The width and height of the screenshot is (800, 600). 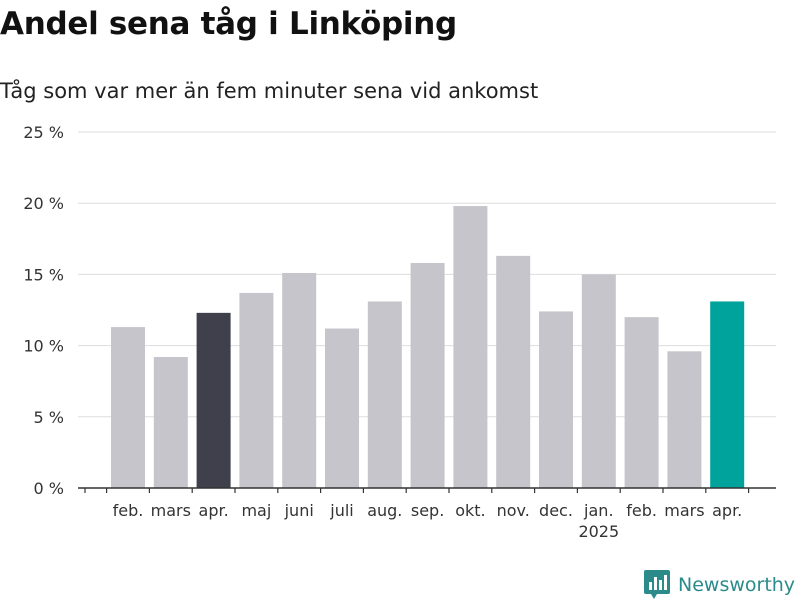 I want to click on newsworthy-logo-text: Newsworthy, so click(x=737, y=585).